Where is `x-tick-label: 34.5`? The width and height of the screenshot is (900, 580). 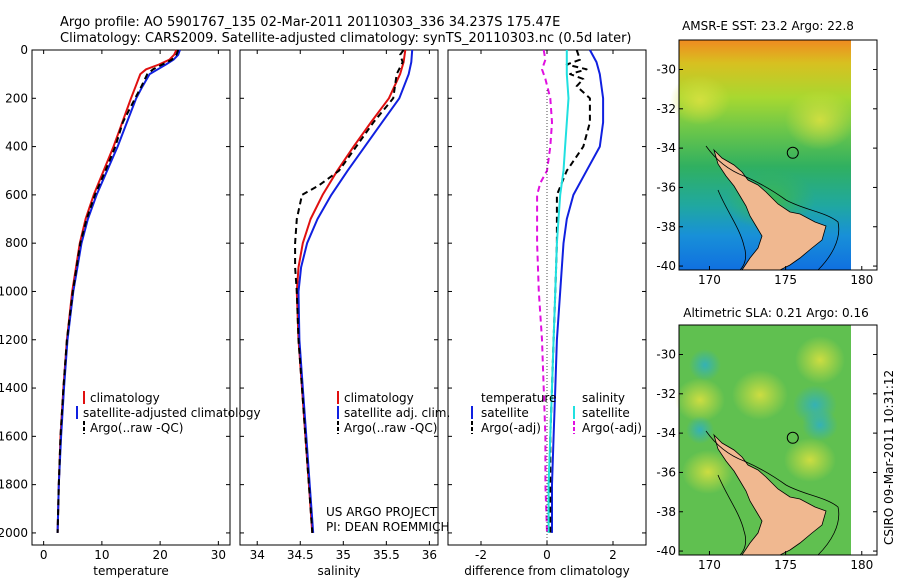
x-tick-label: 34.5 is located at coordinates (300, 555).